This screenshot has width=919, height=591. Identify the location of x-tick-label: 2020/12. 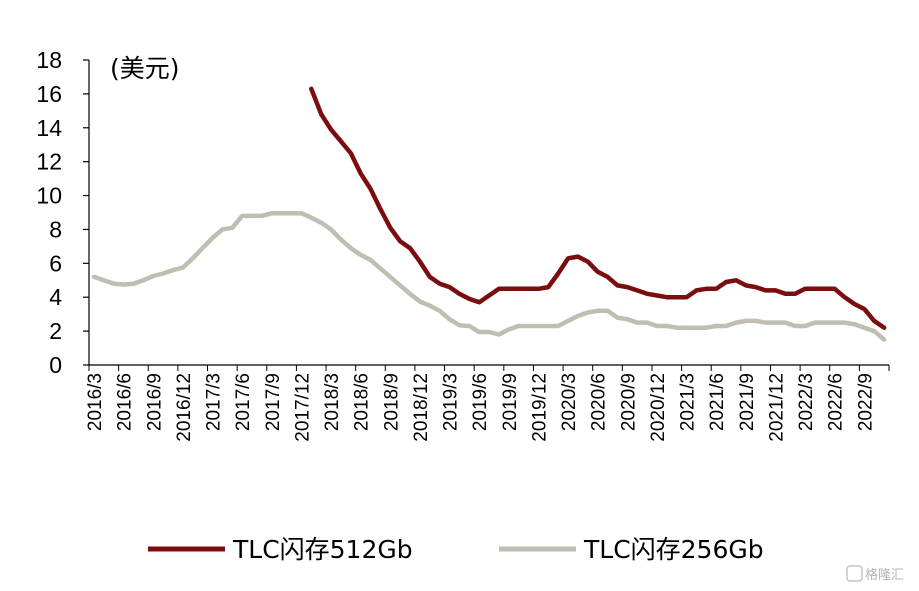
(658, 407).